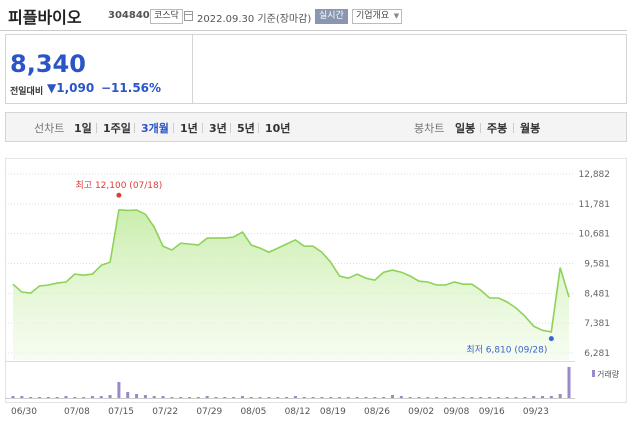 The height and width of the screenshot is (423, 627). What do you see at coordinates (49, 128) in the screenshot?
I see `line-chart-label: 선차트` at bounding box center [49, 128].